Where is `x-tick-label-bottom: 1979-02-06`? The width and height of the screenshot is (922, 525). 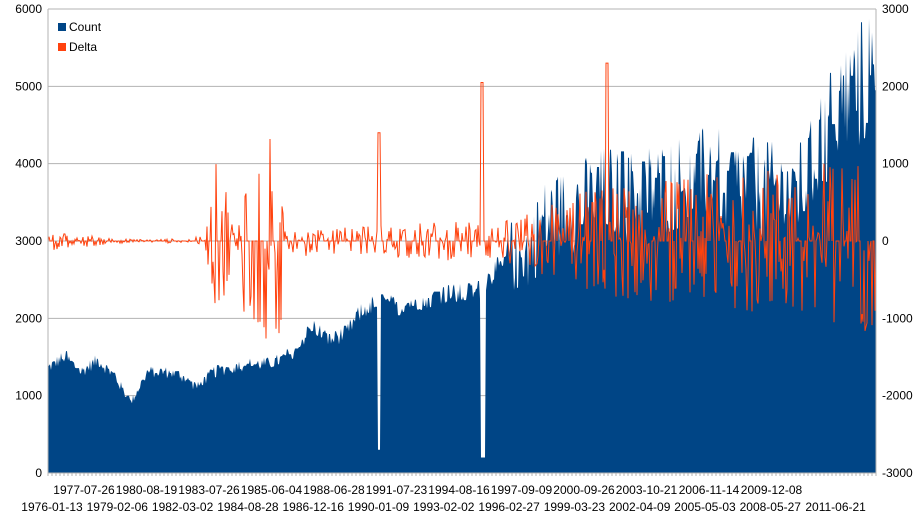
x-tick-label-bottom: 1979-02-06 is located at coordinates (118, 507).